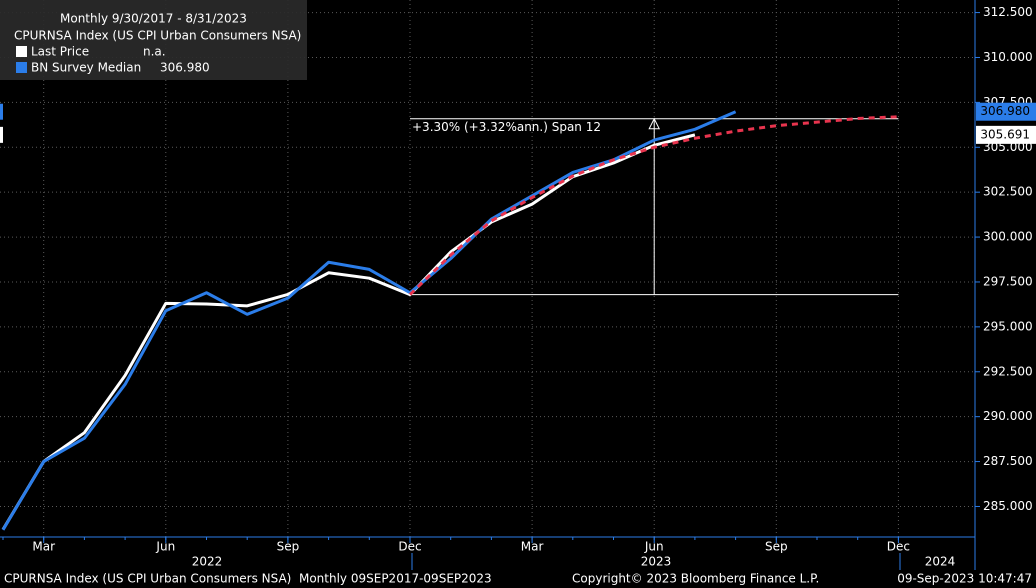 This screenshot has height=588, width=1036. I want to click on y-tick-label: 285.000, so click(1008, 506).